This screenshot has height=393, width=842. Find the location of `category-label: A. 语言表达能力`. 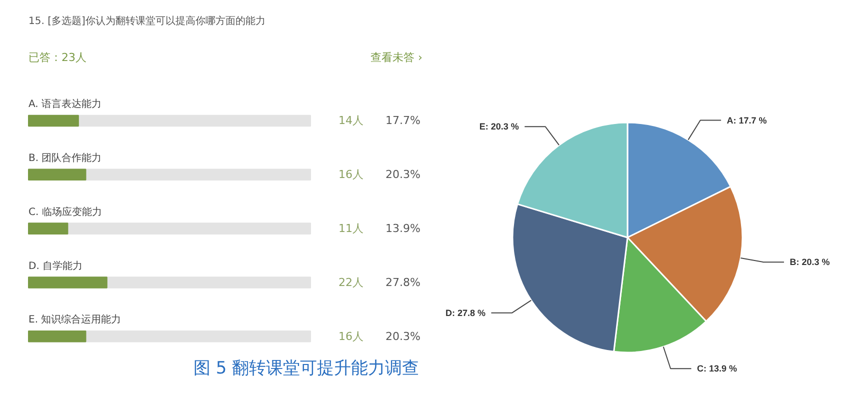

category-label: A. 语言表达能力 is located at coordinates (65, 104).